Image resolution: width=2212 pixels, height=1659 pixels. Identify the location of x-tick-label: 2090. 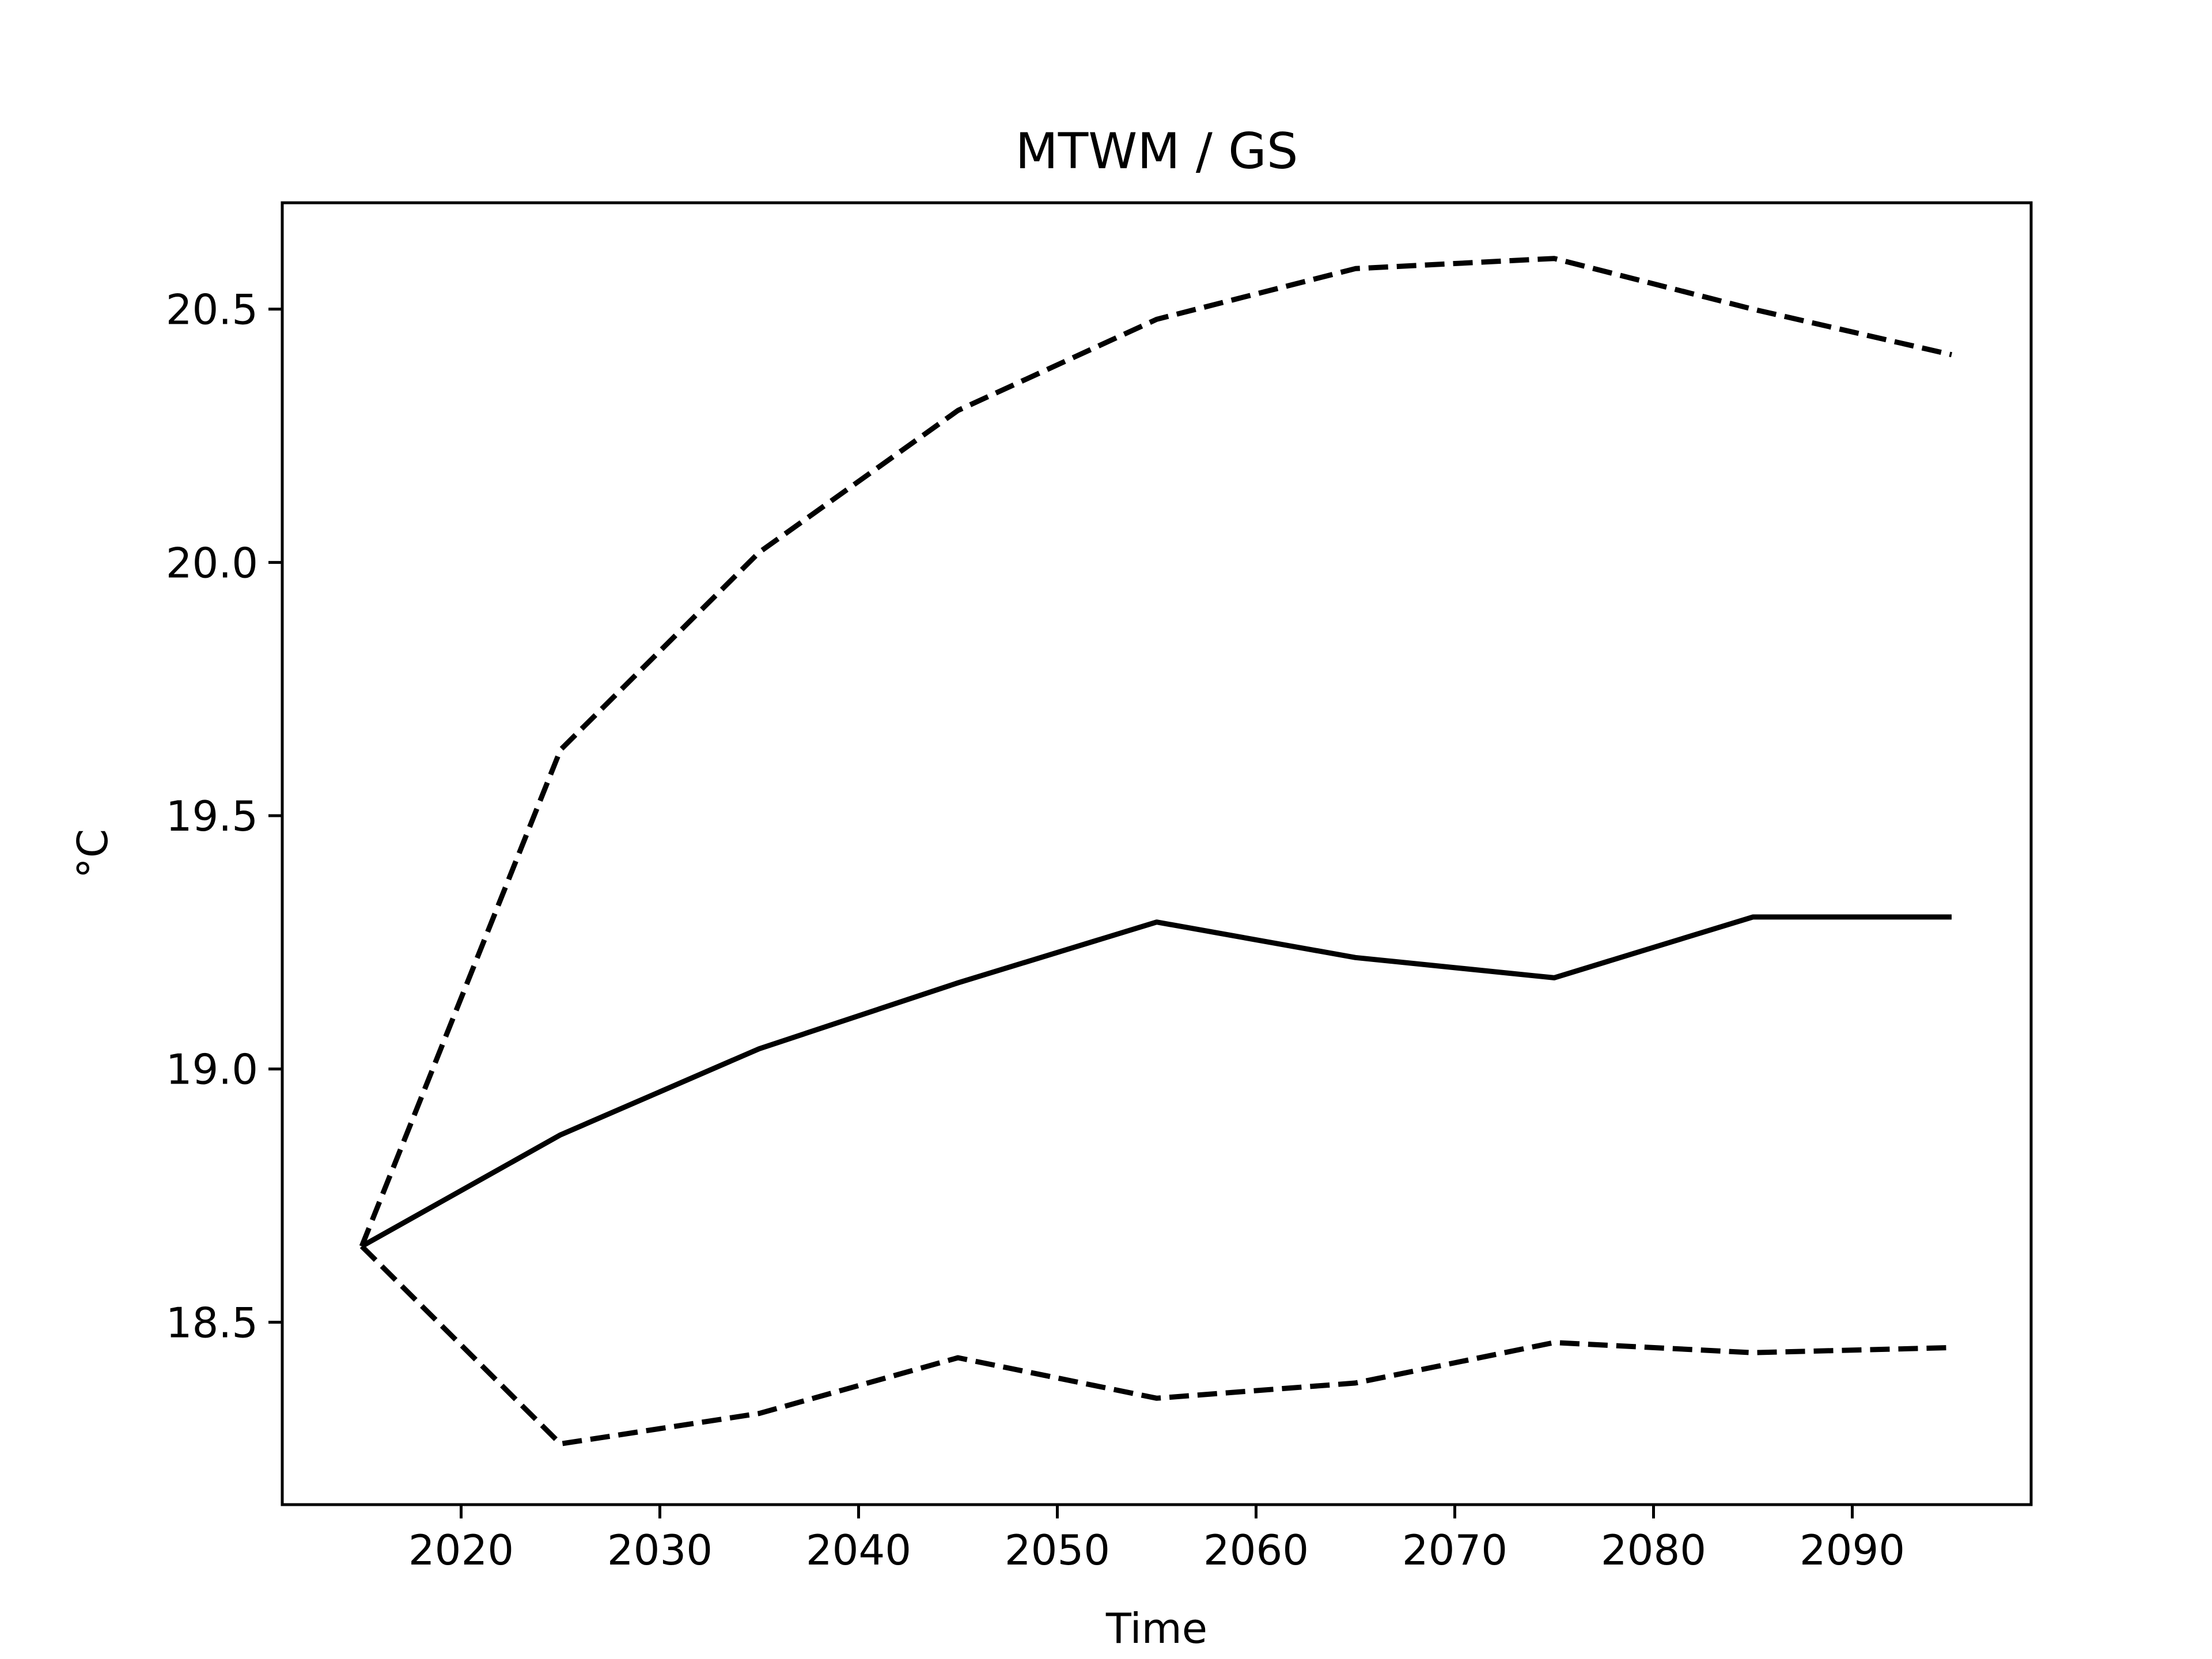
(1852, 1550).